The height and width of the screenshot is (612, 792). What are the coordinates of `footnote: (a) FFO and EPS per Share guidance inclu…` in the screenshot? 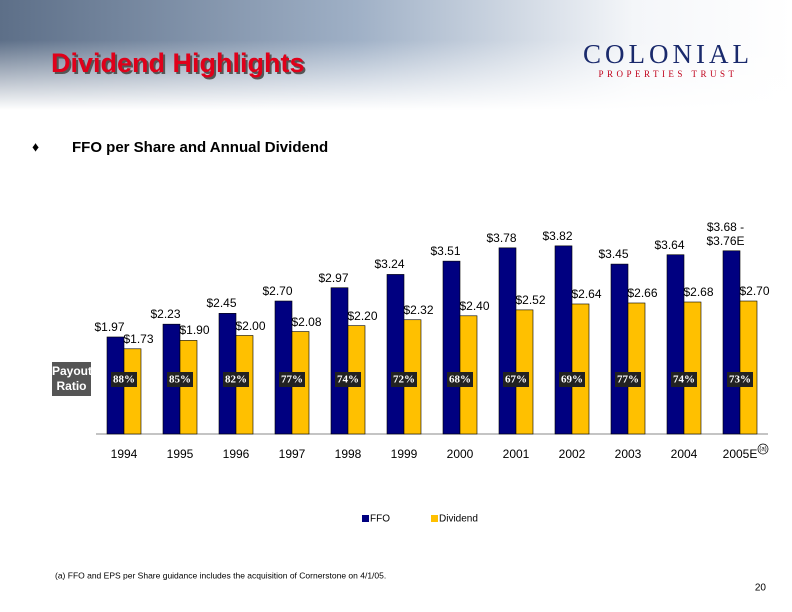 It's located at (220, 575).